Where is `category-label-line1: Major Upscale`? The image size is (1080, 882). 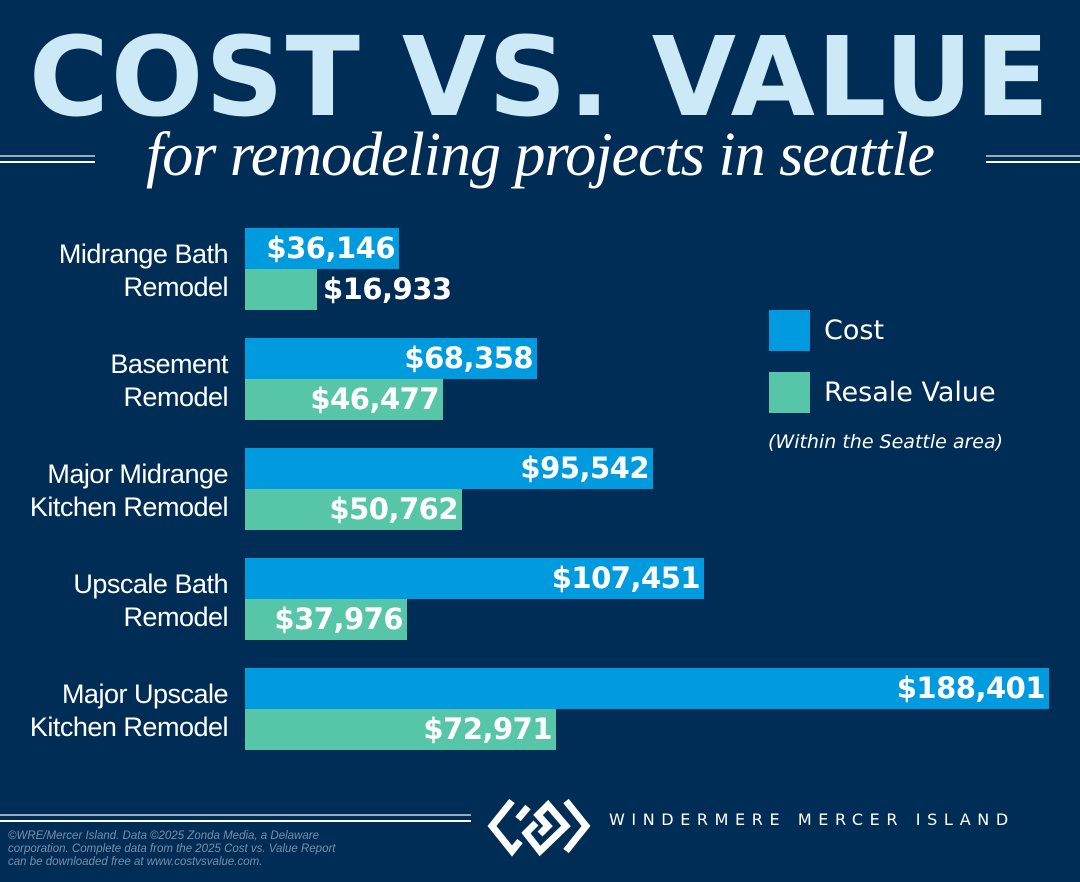 category-label-line1: Major Upscale is located at coordinates (145, 694).